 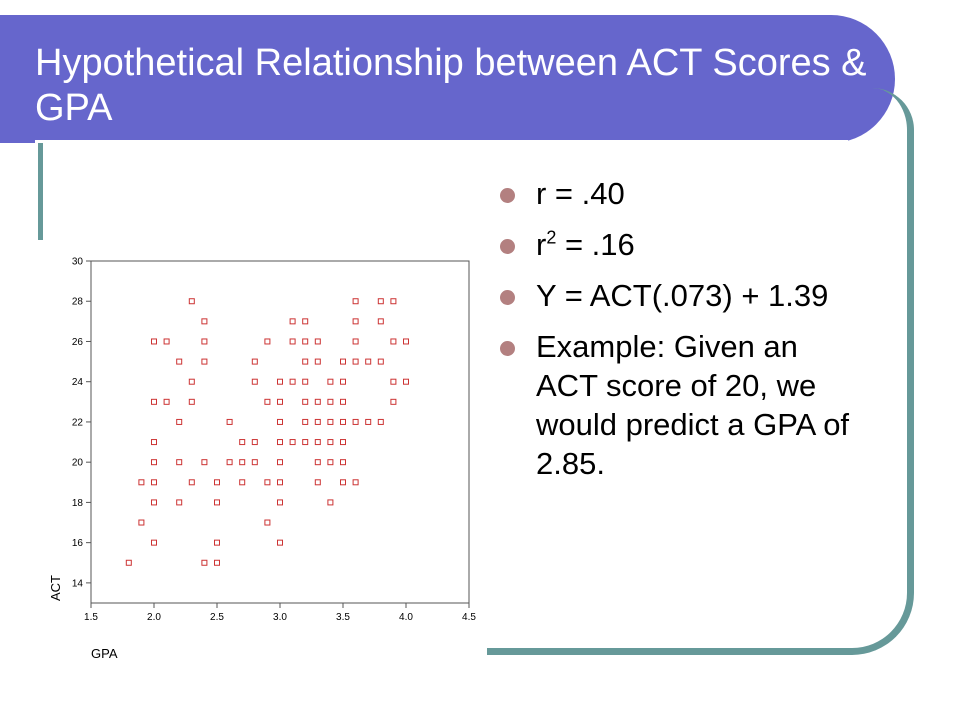 I want to click on bullet-base: r, so click(x=541, y=244).